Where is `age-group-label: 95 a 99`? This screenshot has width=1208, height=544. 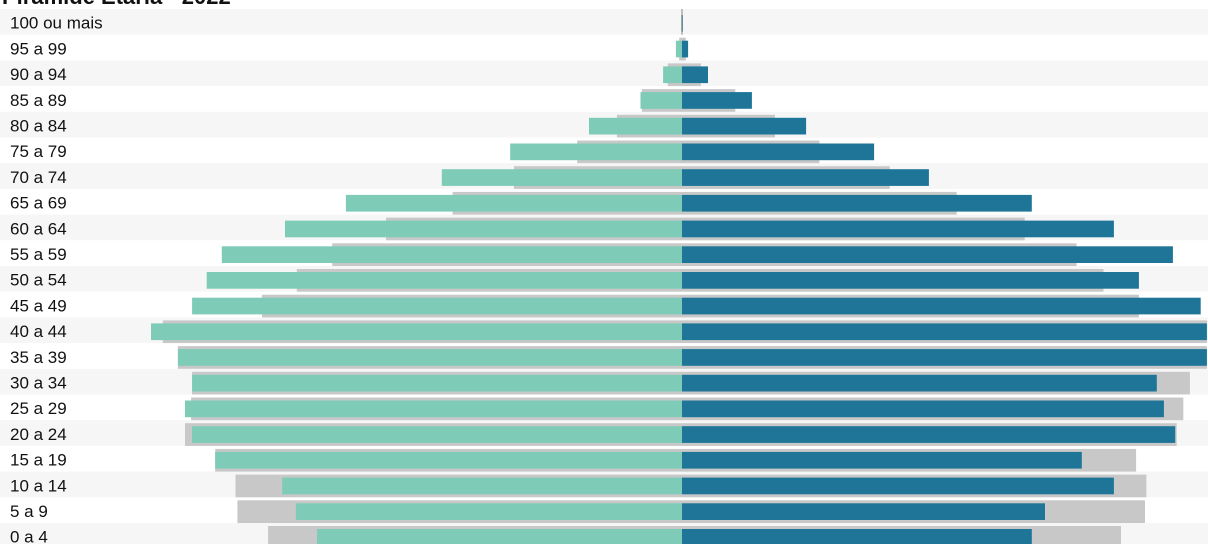 age-group-label: 95 a 99 is located at coordinates (38, 48).